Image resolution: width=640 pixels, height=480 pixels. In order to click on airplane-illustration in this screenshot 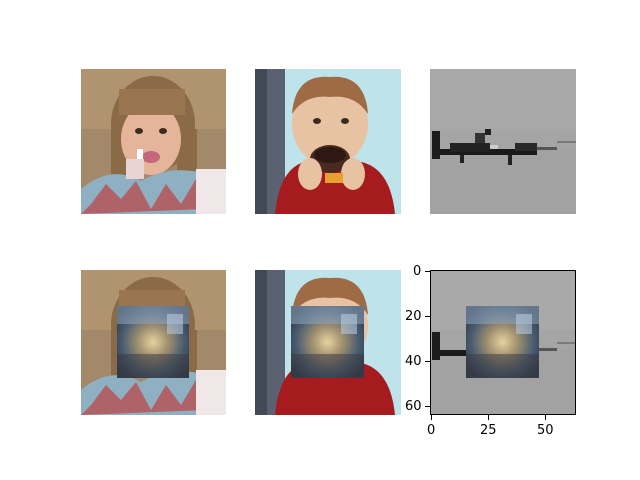, I will do `click(503, 141)`.